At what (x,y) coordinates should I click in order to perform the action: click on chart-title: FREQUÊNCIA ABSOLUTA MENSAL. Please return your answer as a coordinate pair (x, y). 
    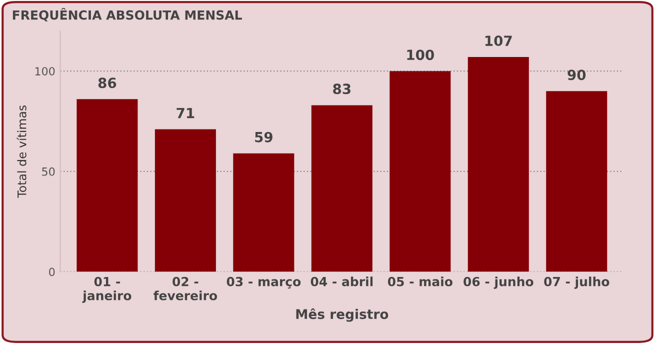
    Looking at the image, I should click on (127, 15).